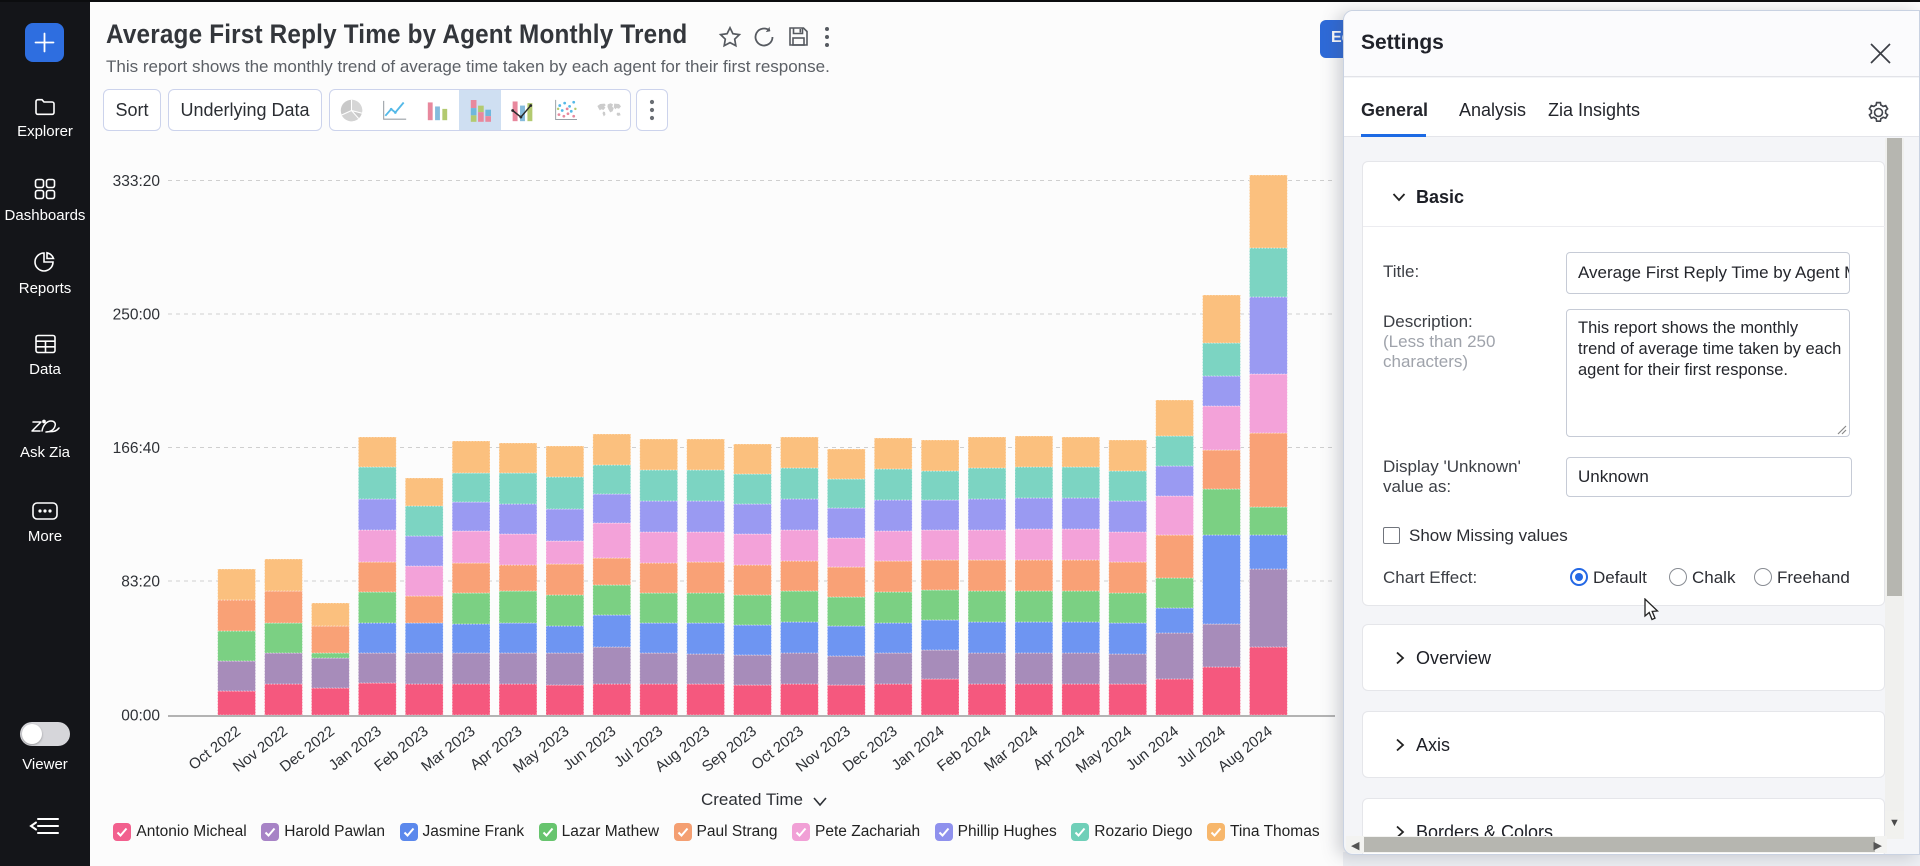  Describe the element at coordinates (137, 181) in the screenshot. I see `svg-text: 333:20` at that location.